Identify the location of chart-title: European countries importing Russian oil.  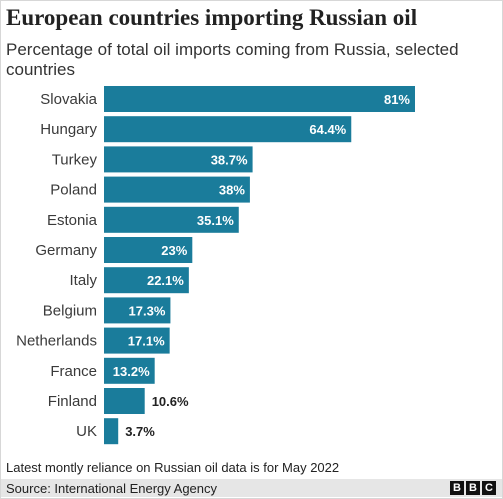
(212, 17).